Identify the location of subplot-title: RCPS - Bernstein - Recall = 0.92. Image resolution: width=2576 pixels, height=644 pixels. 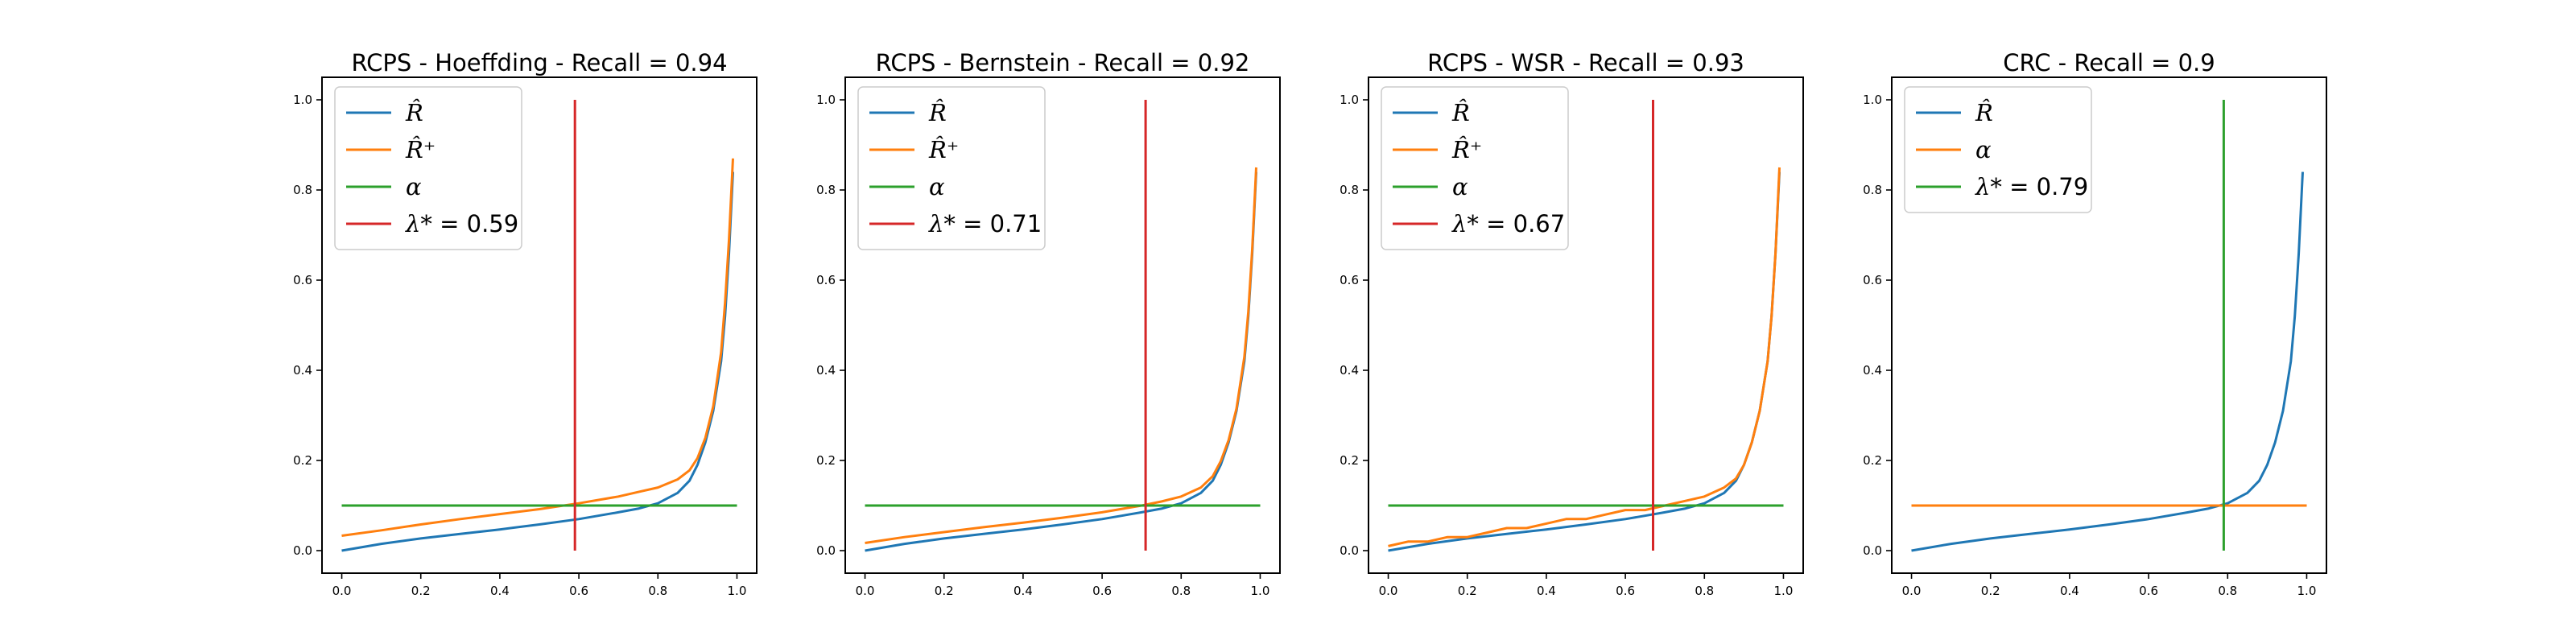
(1063, 62).